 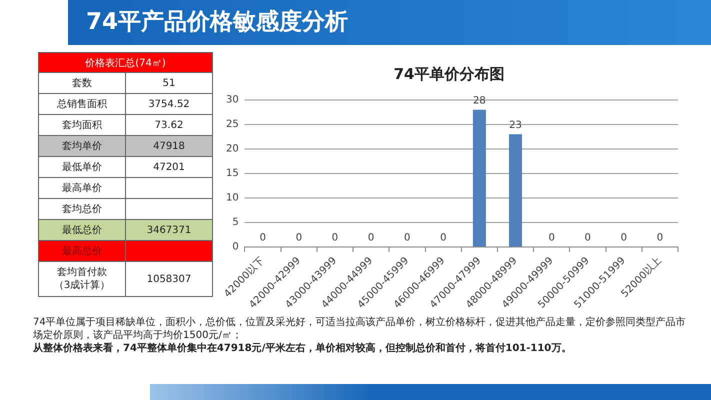 What do you see at coordinates (169, 104) in the screenshot?
I see `data-label: 3754.52` at bounding box center [169, 104].